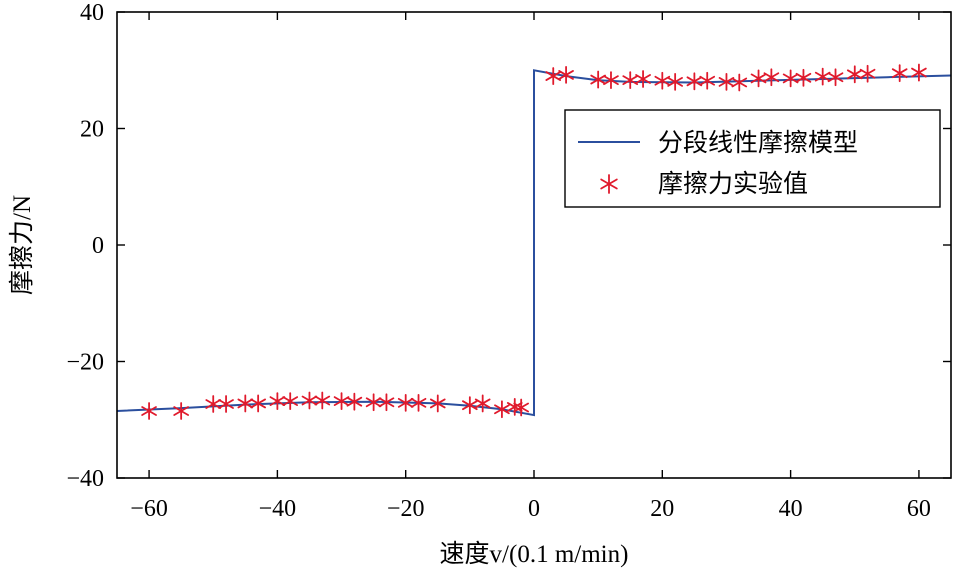 This screenshot has height=575, width=953. What do you see at coordinates (85, 363) in the screenshot?
I see `y-tick-label: −20` at bounding box center [85, 363].